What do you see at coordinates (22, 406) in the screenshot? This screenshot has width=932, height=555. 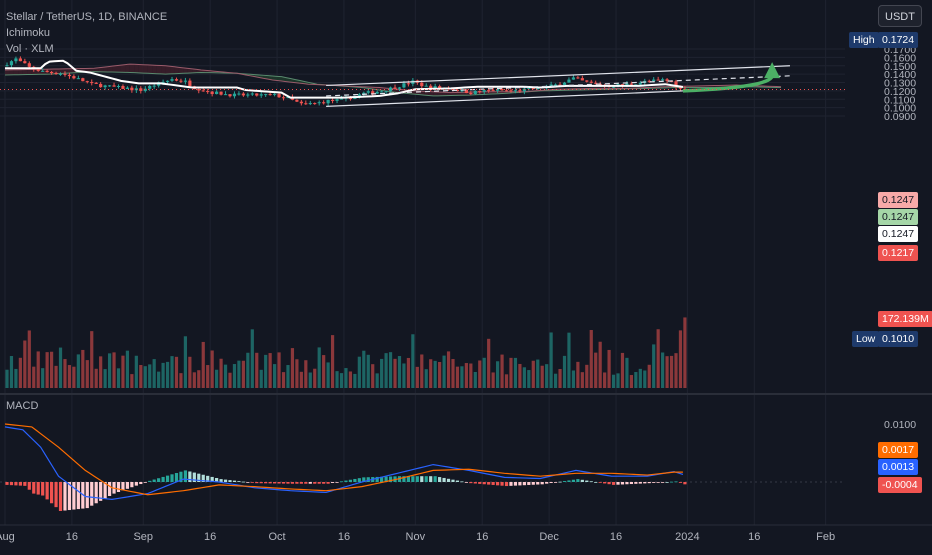 I see `indicator-macd-label: MACD` at bounding box center [22, 406].